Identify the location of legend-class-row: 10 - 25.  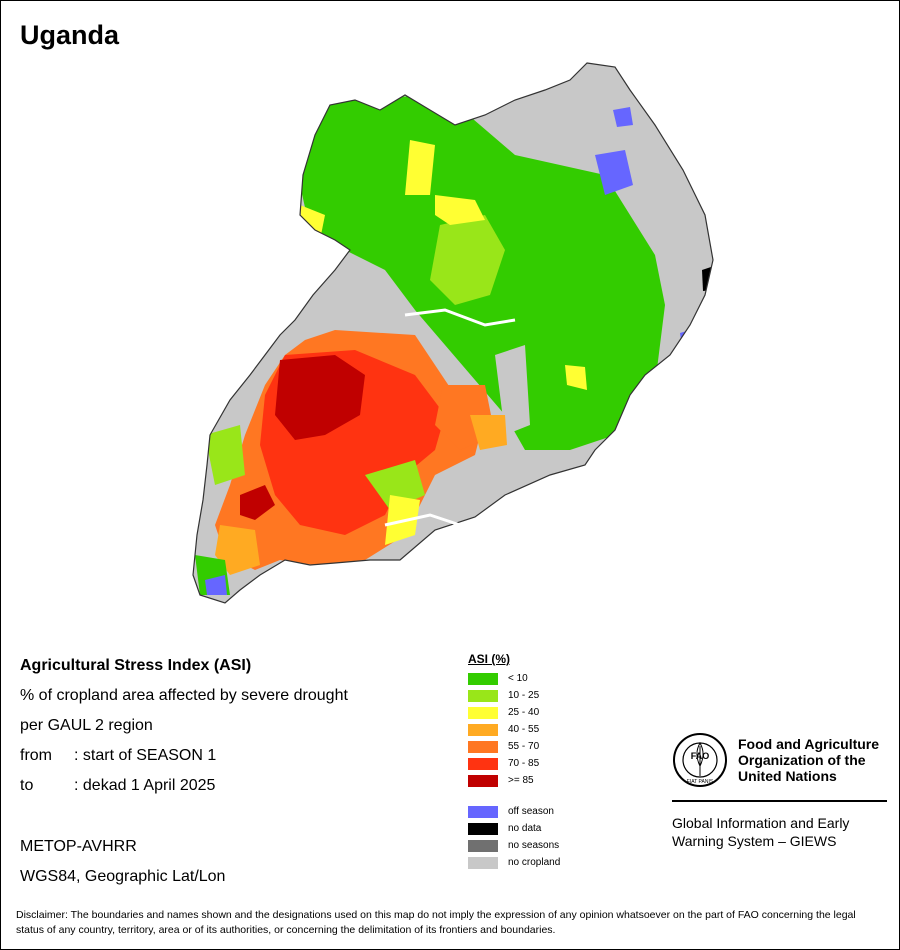
(514, 695).